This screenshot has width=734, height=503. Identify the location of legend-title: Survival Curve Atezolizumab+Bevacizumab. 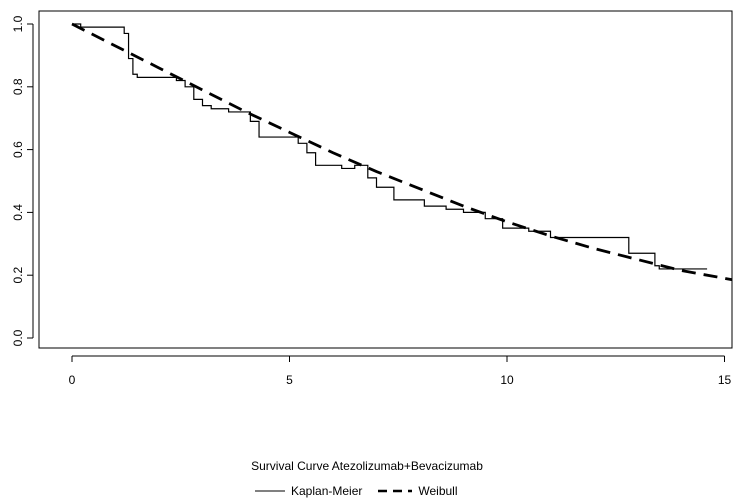
(367, 466).